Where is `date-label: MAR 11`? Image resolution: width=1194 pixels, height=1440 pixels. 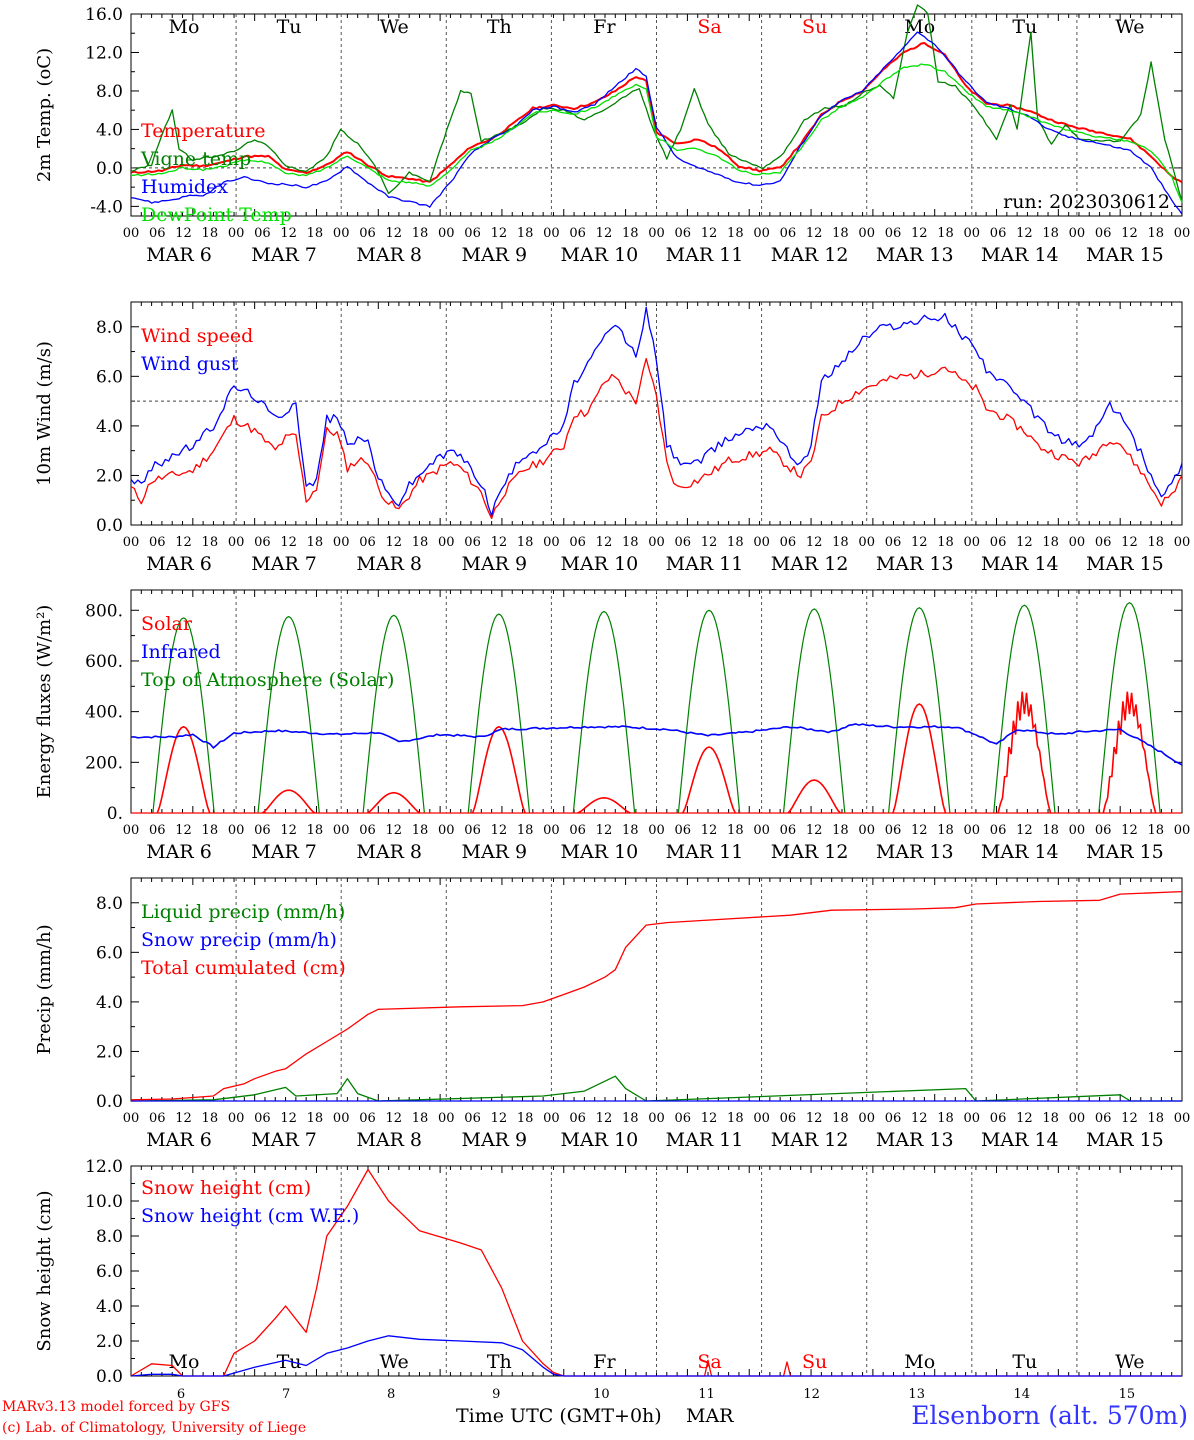 date-label: MAR 11 is located at coordinates (705, 564).